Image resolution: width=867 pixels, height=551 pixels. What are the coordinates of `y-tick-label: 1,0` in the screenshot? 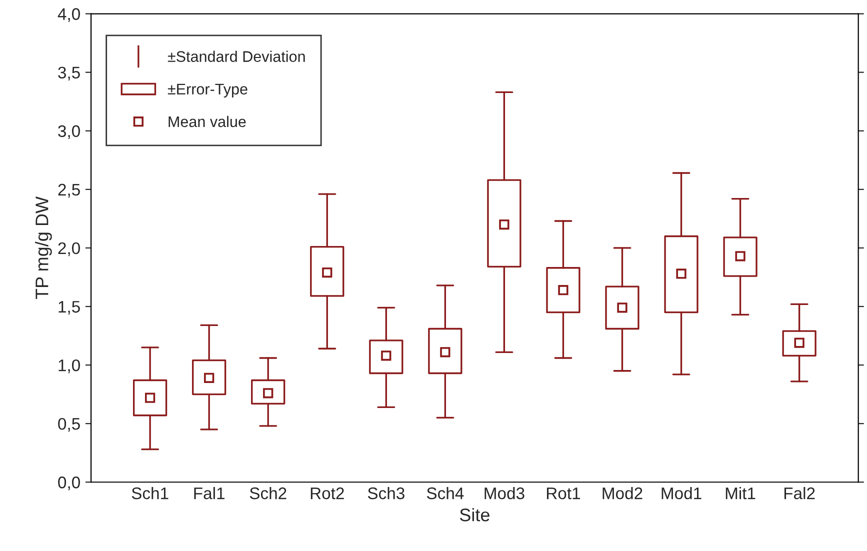 It's located at (69, 366).